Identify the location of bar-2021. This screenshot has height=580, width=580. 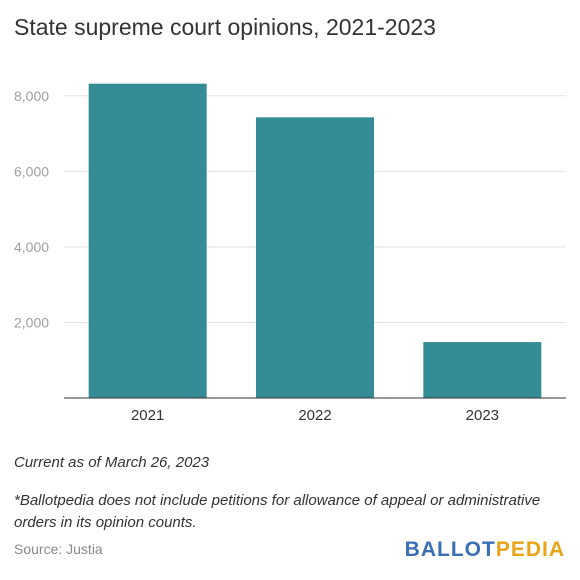
(147, 240).